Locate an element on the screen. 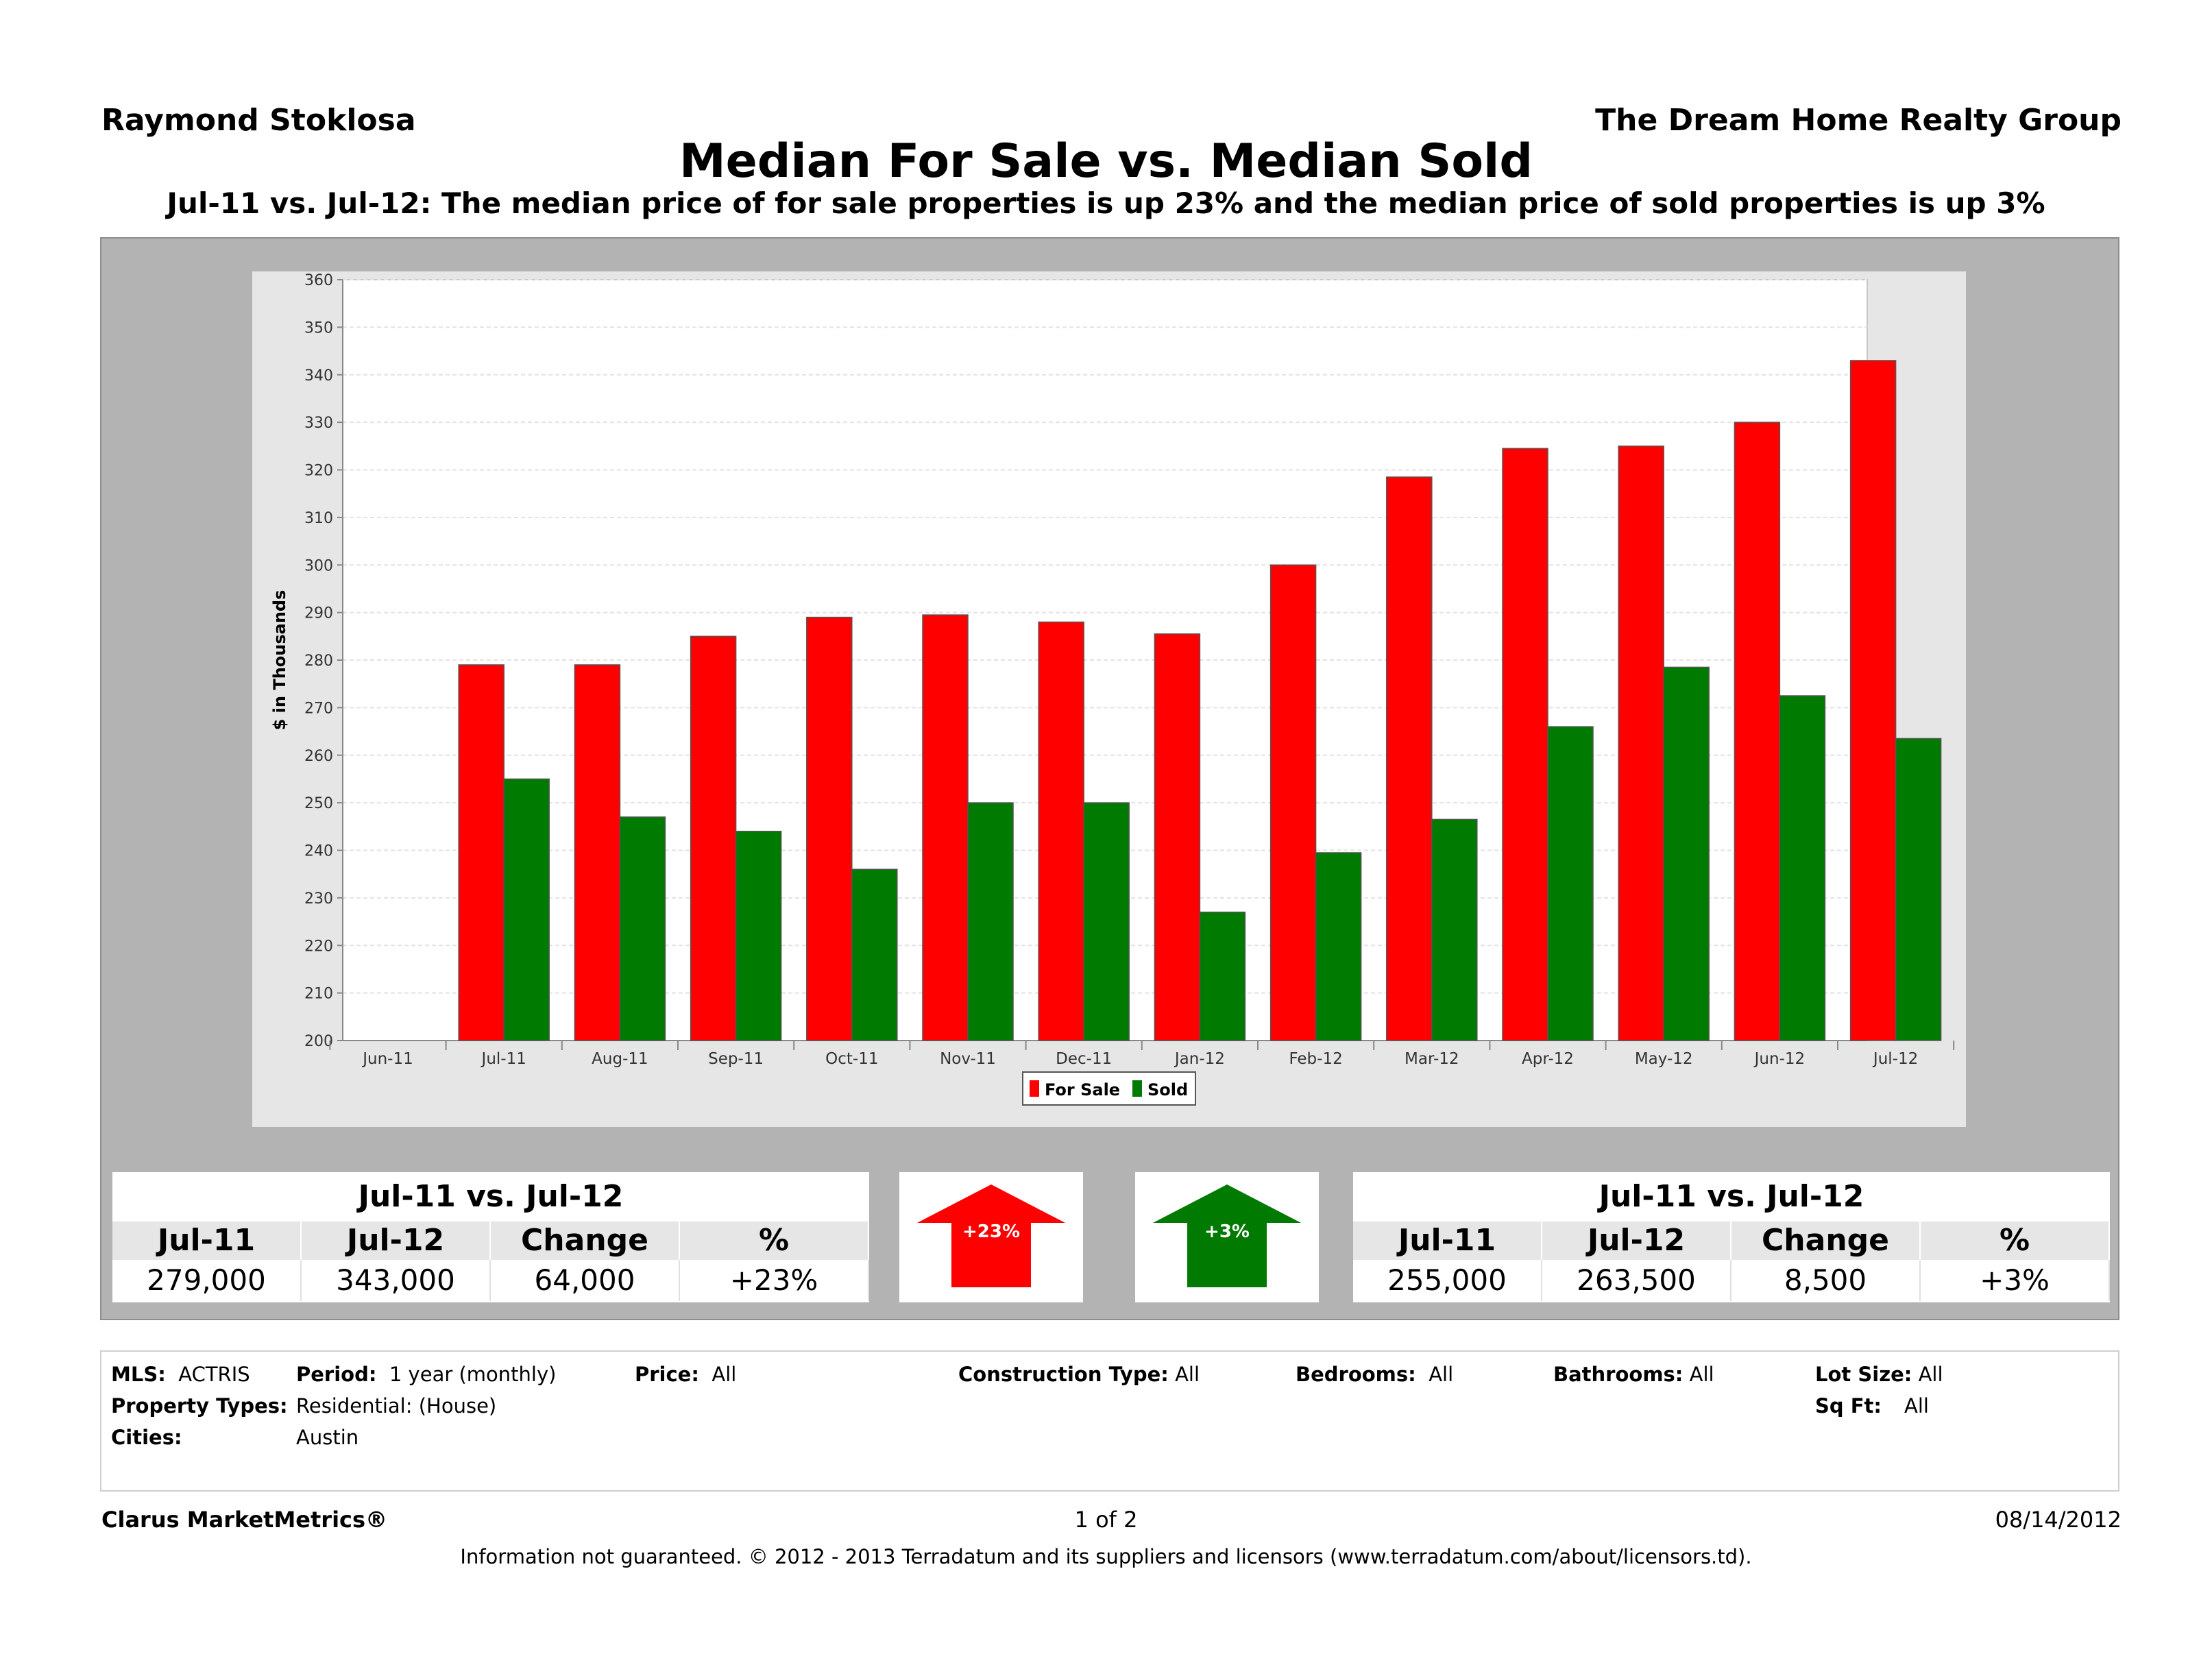  for-sale-stats-title: Jul-11 vs. Jul-12 is located at coordinates (491, 1196).